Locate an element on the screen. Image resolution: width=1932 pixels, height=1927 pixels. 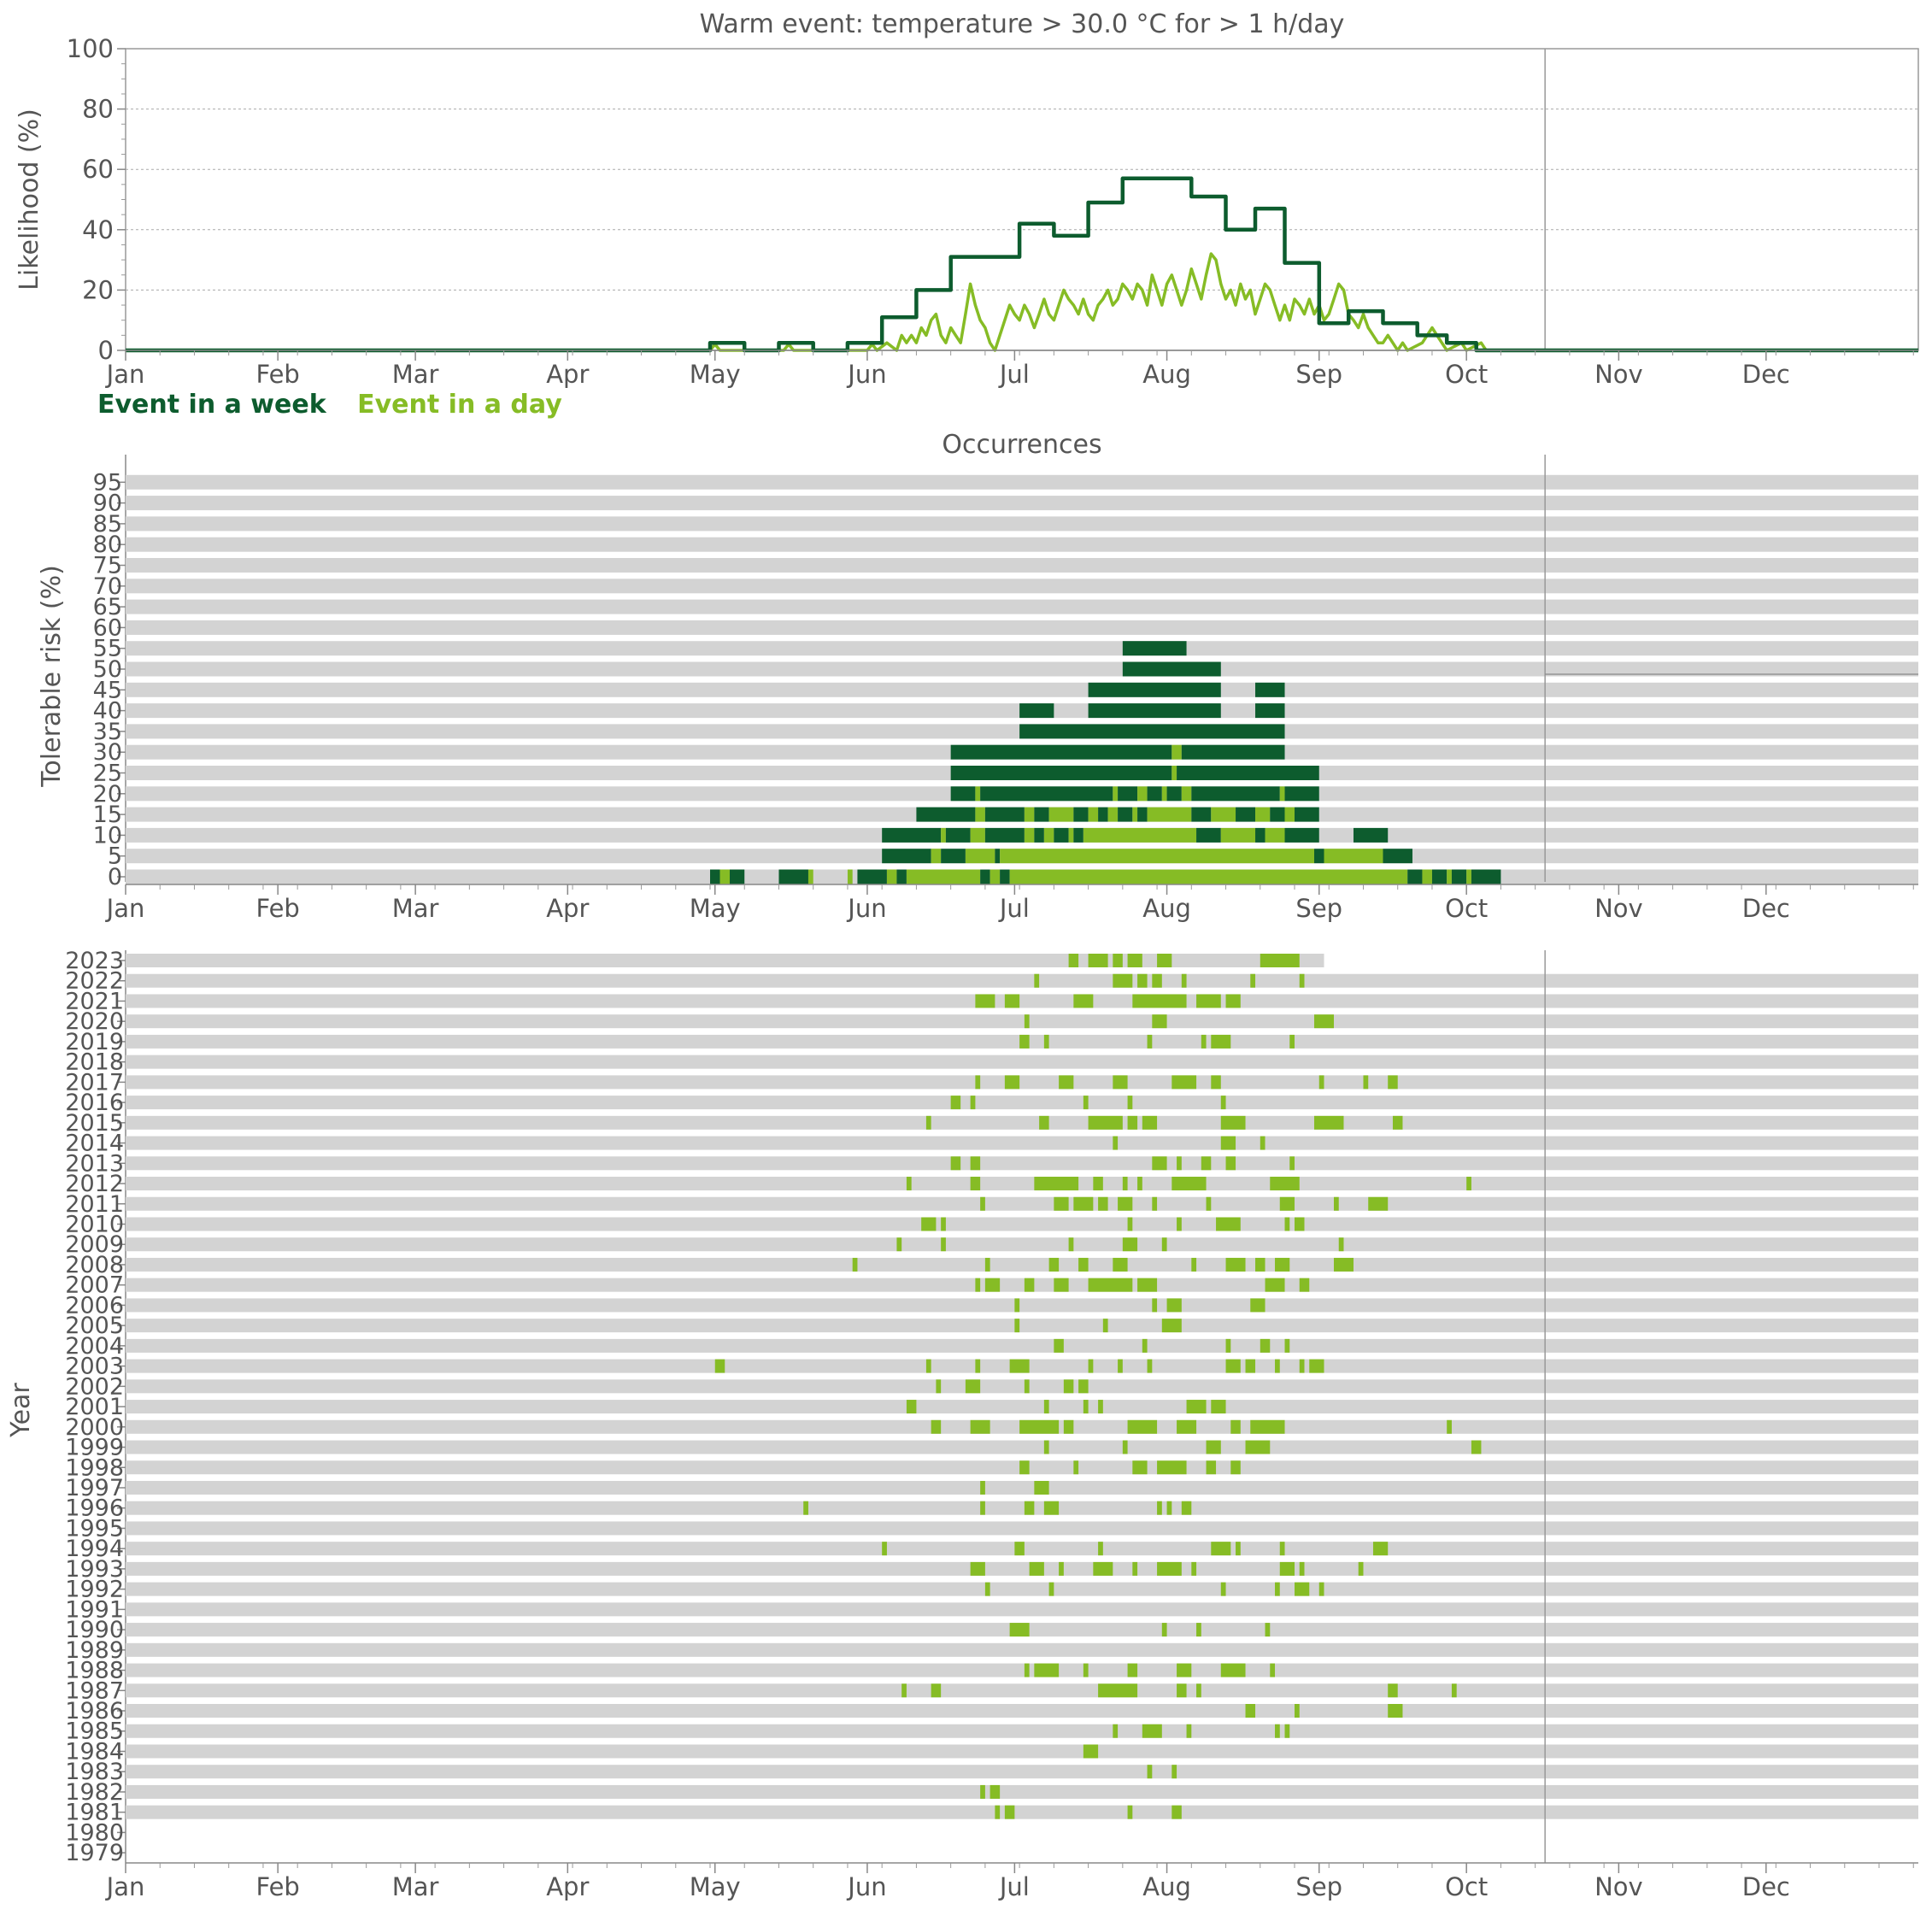
year-month-label: May is located at coordinates (715, 1886).